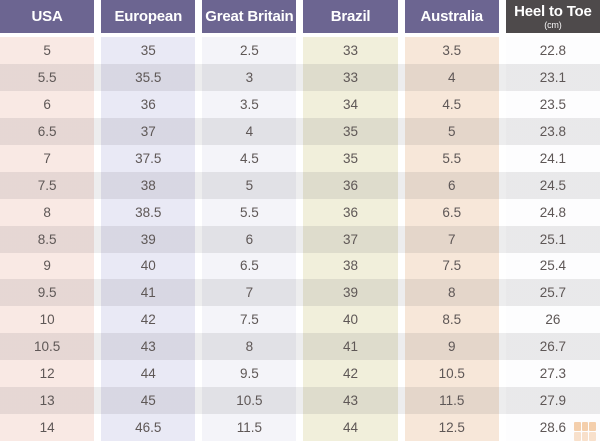 The width and height of the screenshot is (600, 445). Describe the element at coordinates (148, 77) in the screenshot. I see `table-cell: 35.5` at that location.